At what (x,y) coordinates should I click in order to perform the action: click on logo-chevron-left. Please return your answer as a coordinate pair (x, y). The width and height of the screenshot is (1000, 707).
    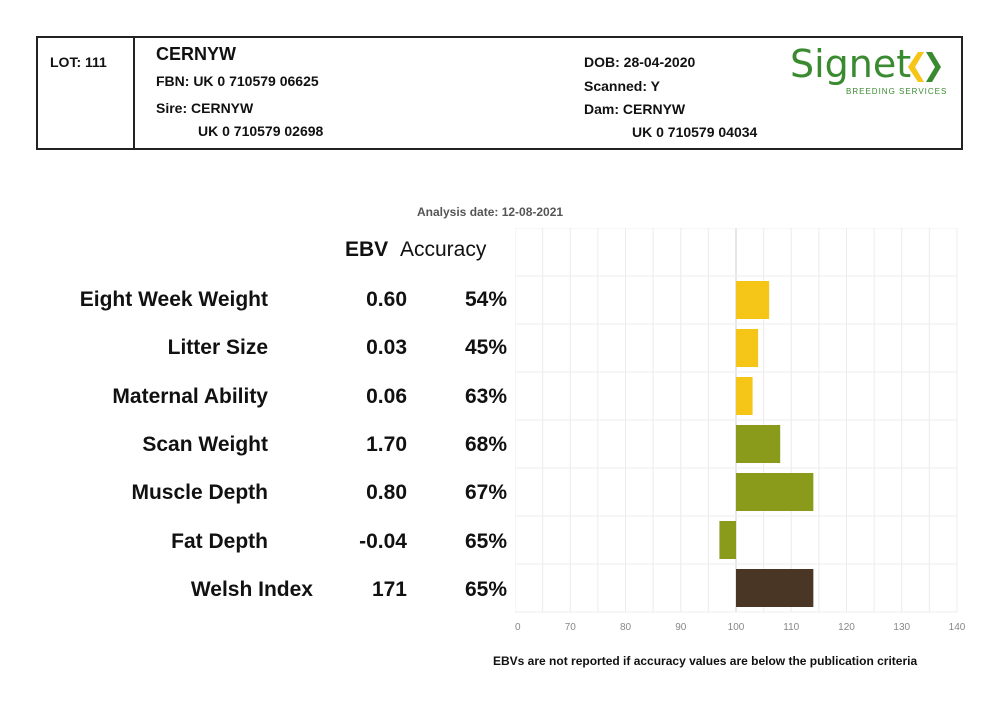
    Looking at the image, I should click on (916, 67).